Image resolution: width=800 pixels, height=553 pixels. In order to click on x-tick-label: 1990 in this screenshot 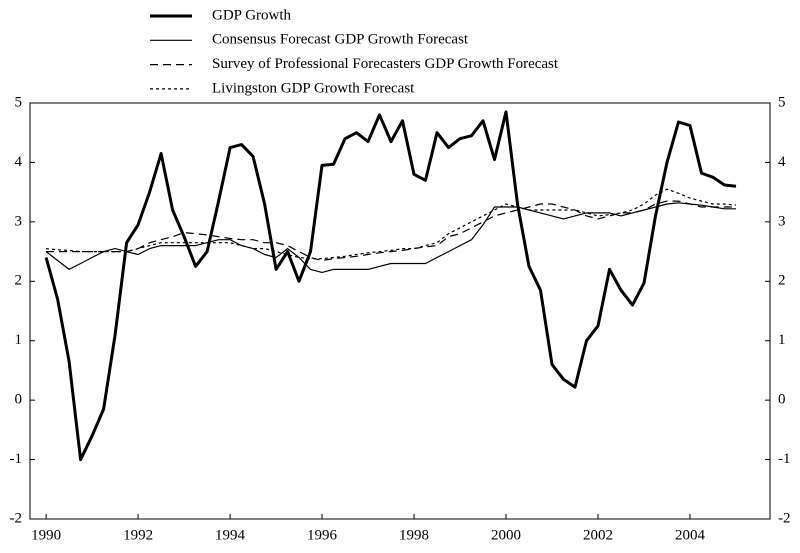, I will do `click(46, 535)`.